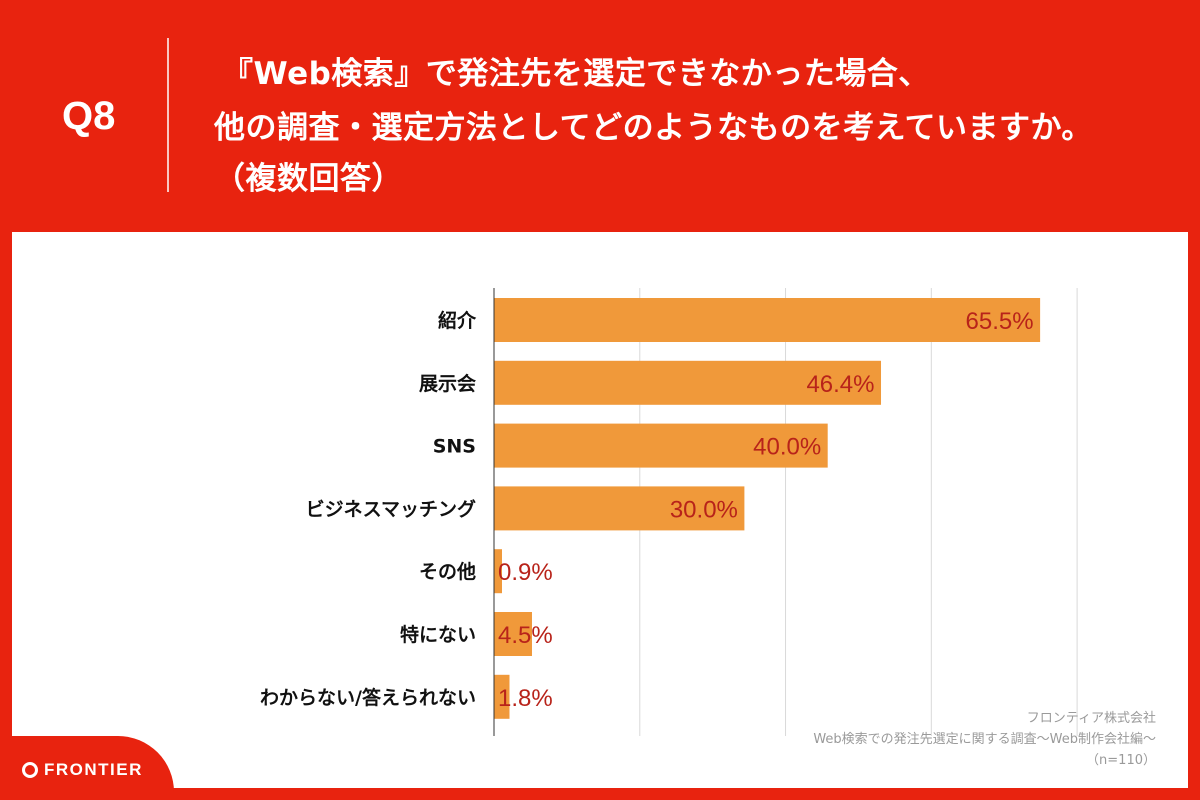  I want to click on logo-ring-icon, so click(30, 770).